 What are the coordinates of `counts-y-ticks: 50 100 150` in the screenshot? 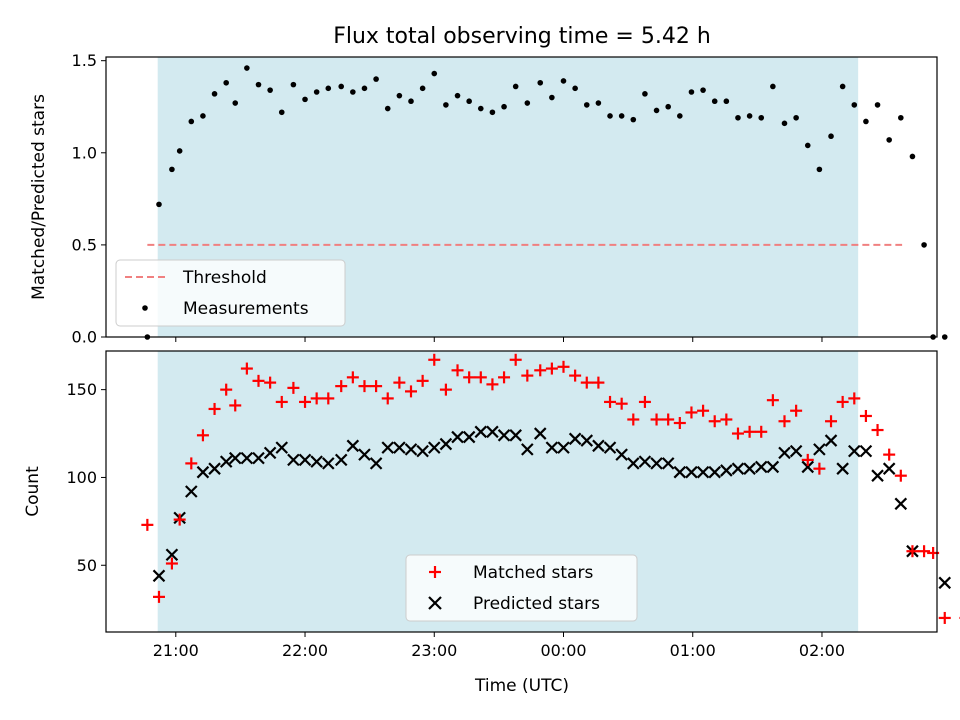 It's located at (86, 477).